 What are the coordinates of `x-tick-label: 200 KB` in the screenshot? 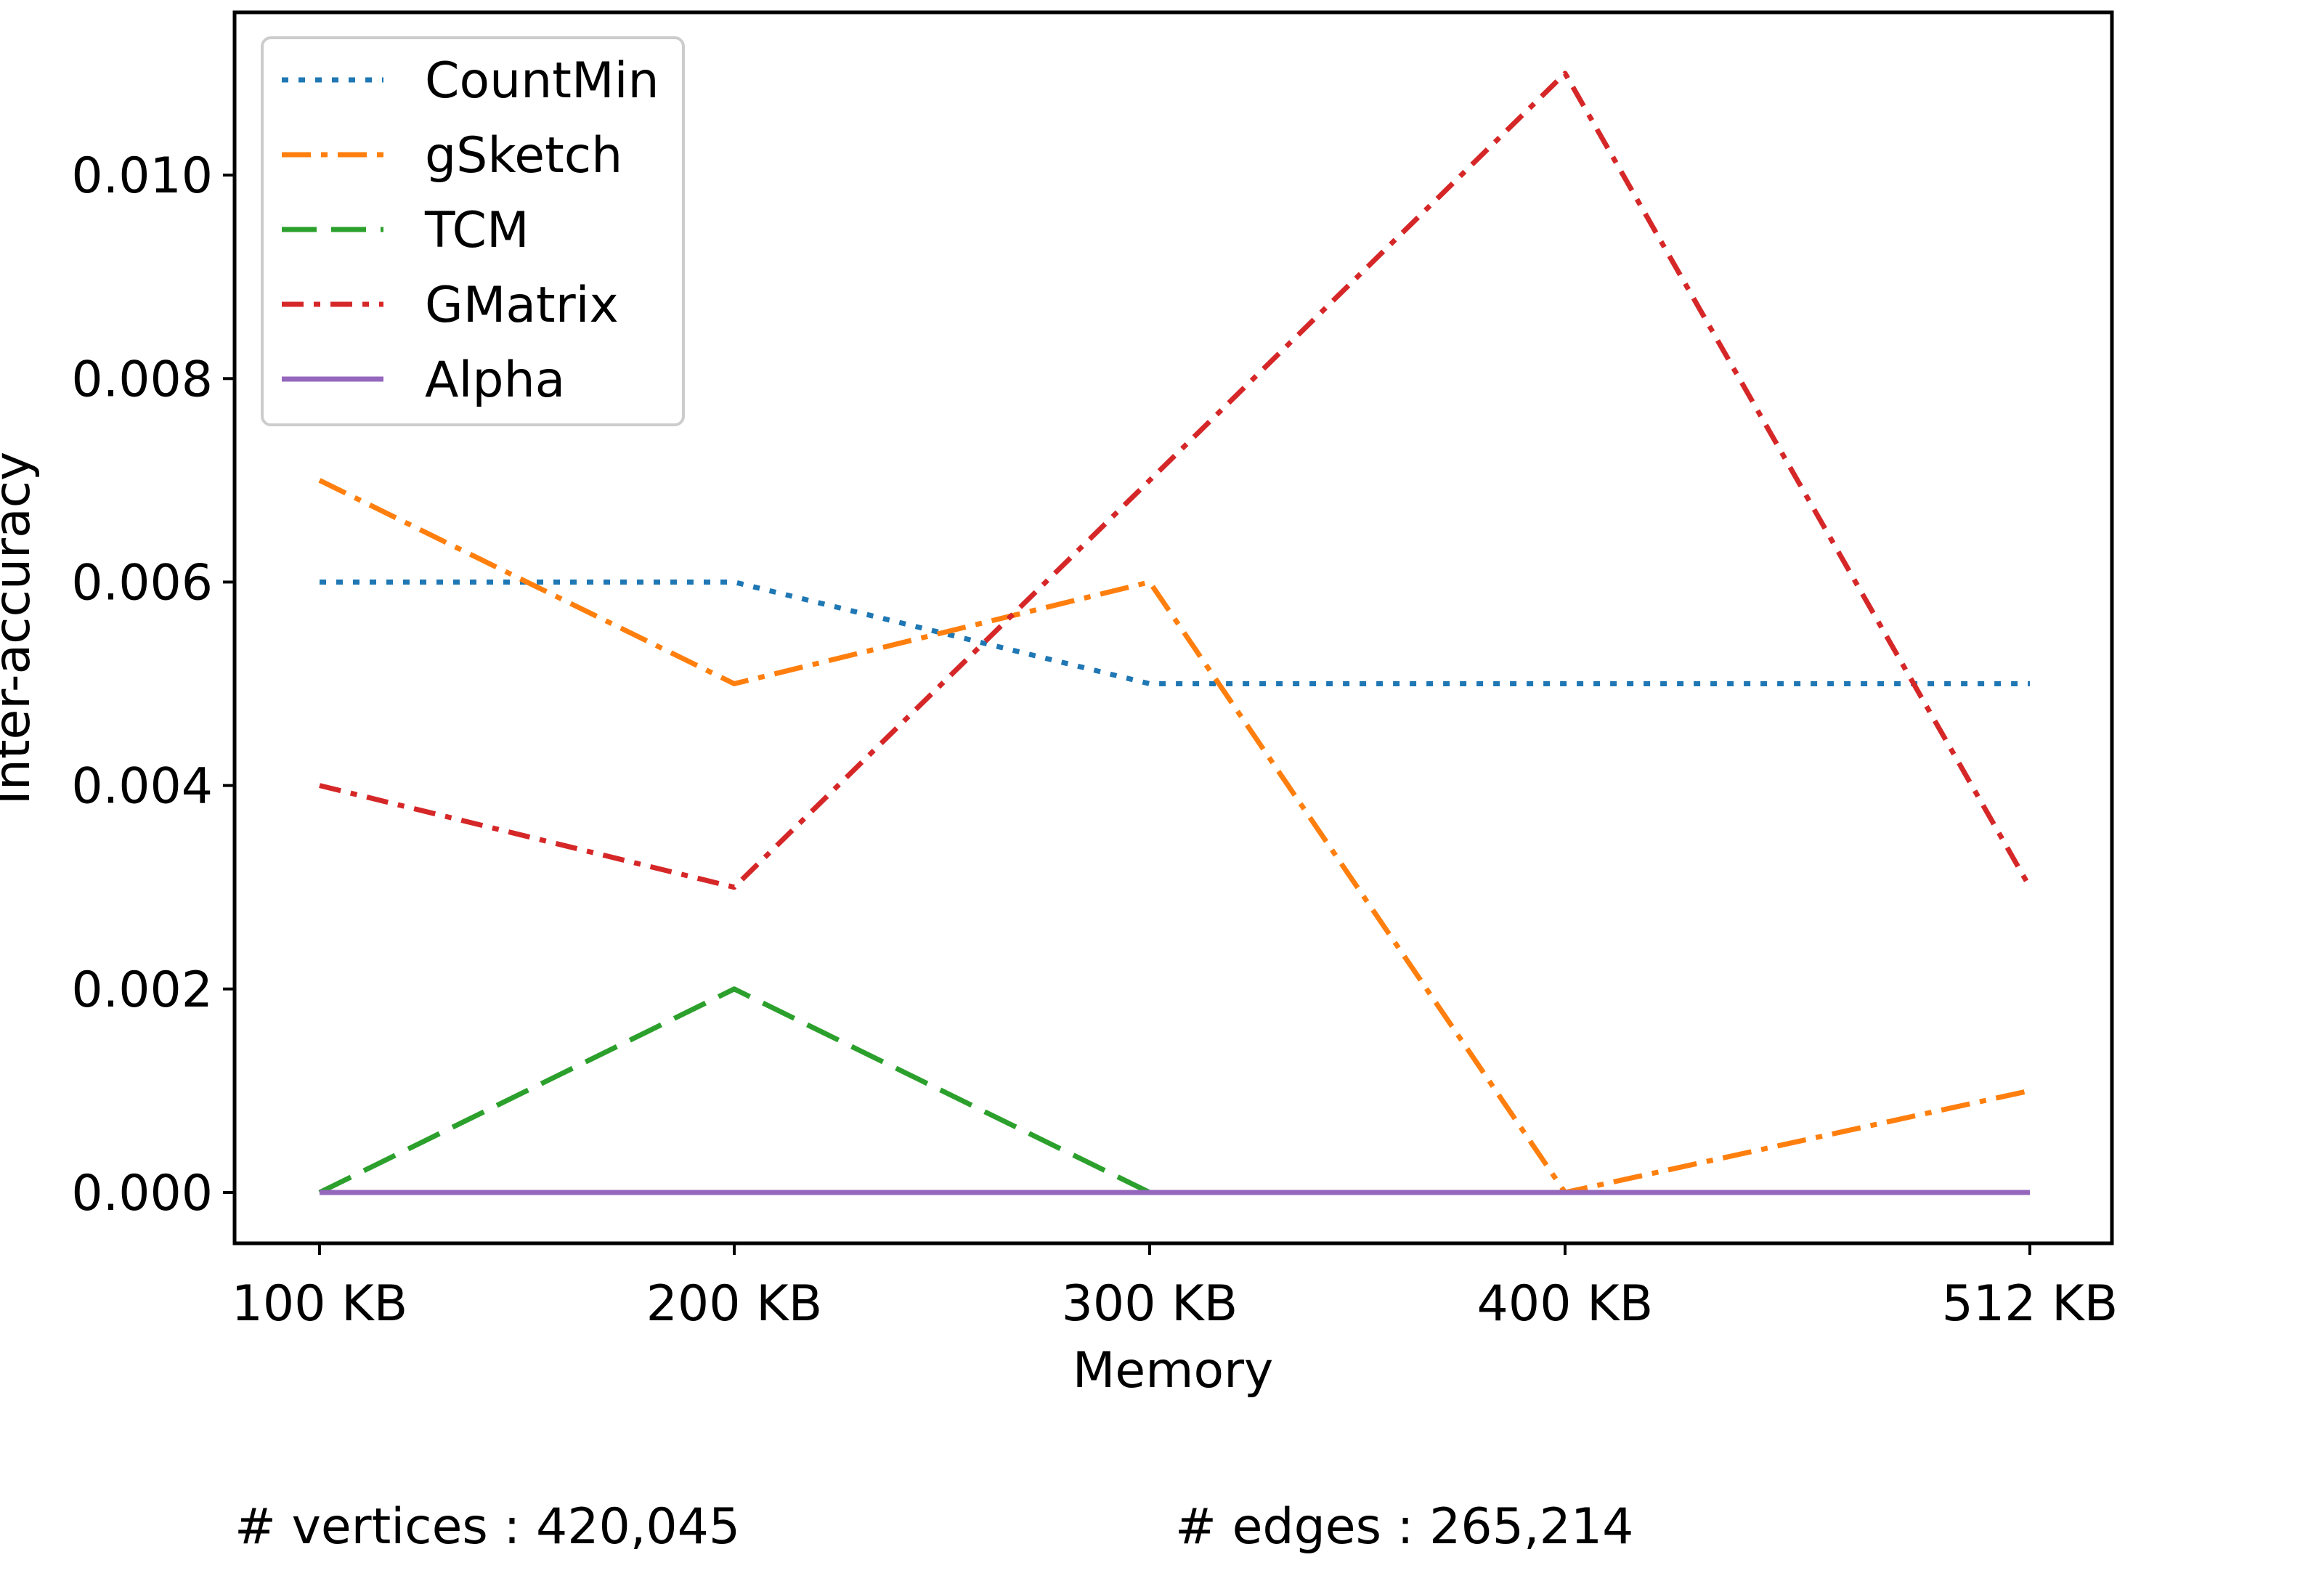 It's located at (734, 1304).